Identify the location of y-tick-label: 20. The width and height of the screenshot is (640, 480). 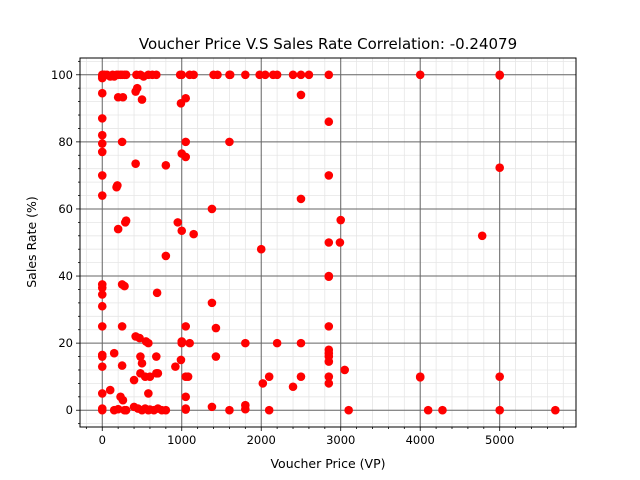
(65, 343).